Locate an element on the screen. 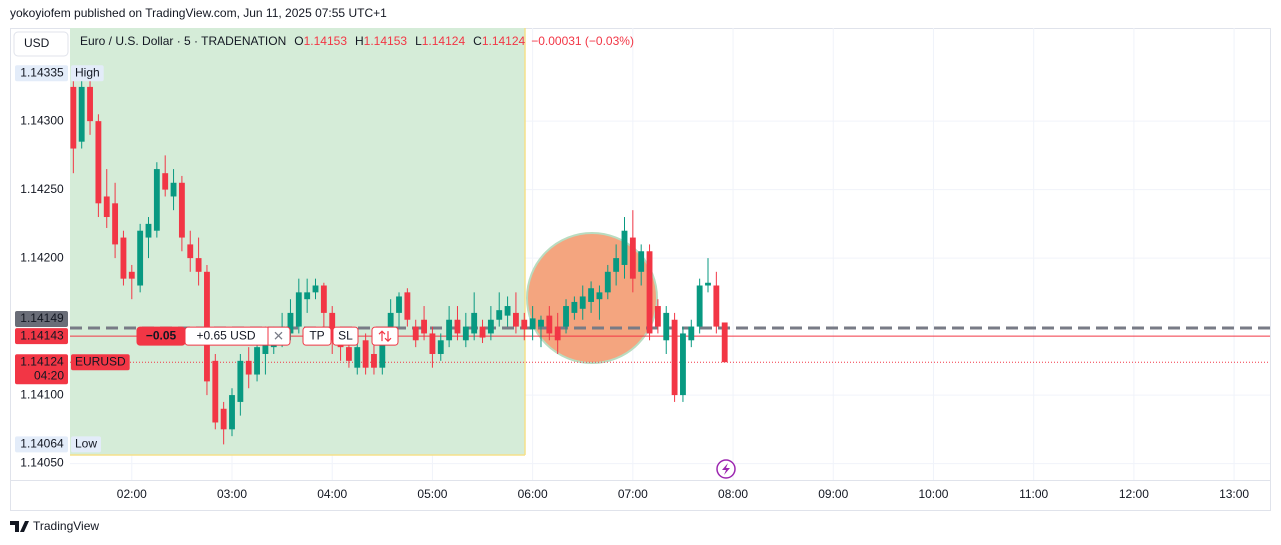 The height and width of the screenshot is (545, 1281). symbol-title: Euro / U.S. Dollar · 5 · TRADENATION is located at coordinates (183, 41).